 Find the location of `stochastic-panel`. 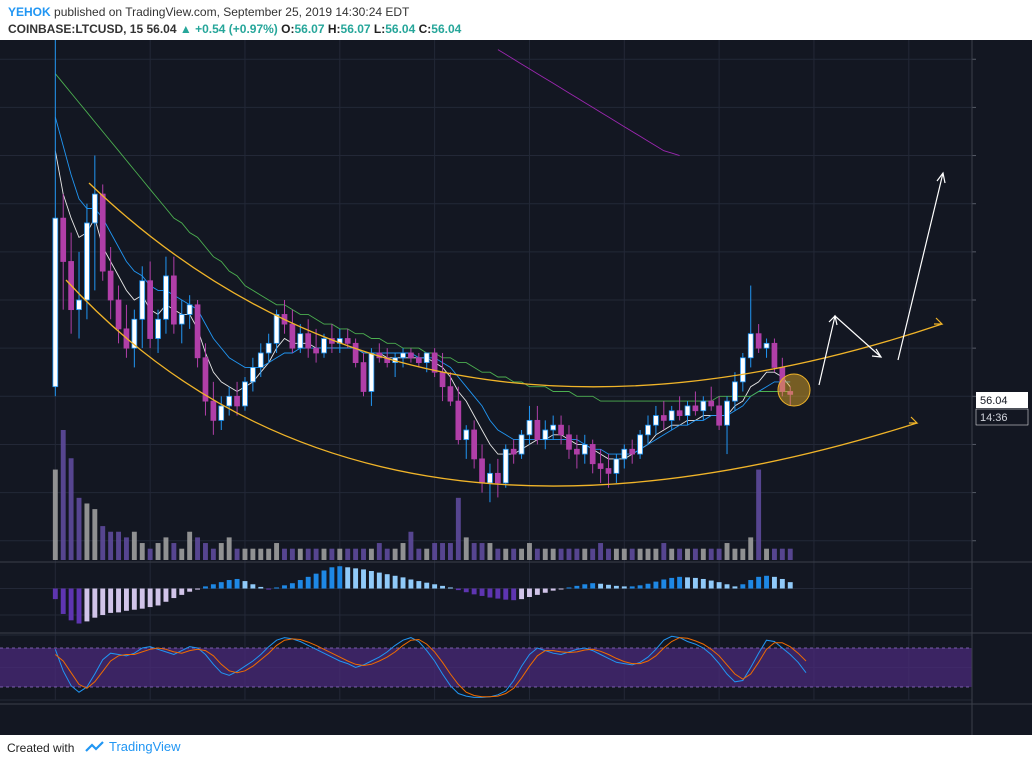

stochastic-panel is located at coordinates (486, 666).